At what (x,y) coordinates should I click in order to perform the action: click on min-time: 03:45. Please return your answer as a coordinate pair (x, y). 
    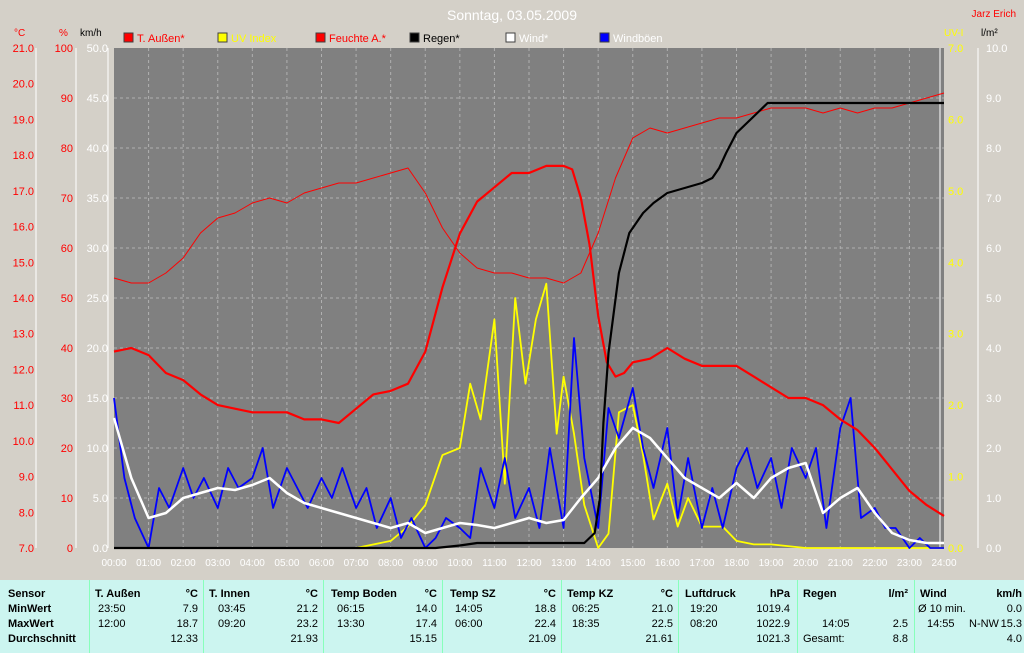
    Looking at the image, I should click on (232, 609).